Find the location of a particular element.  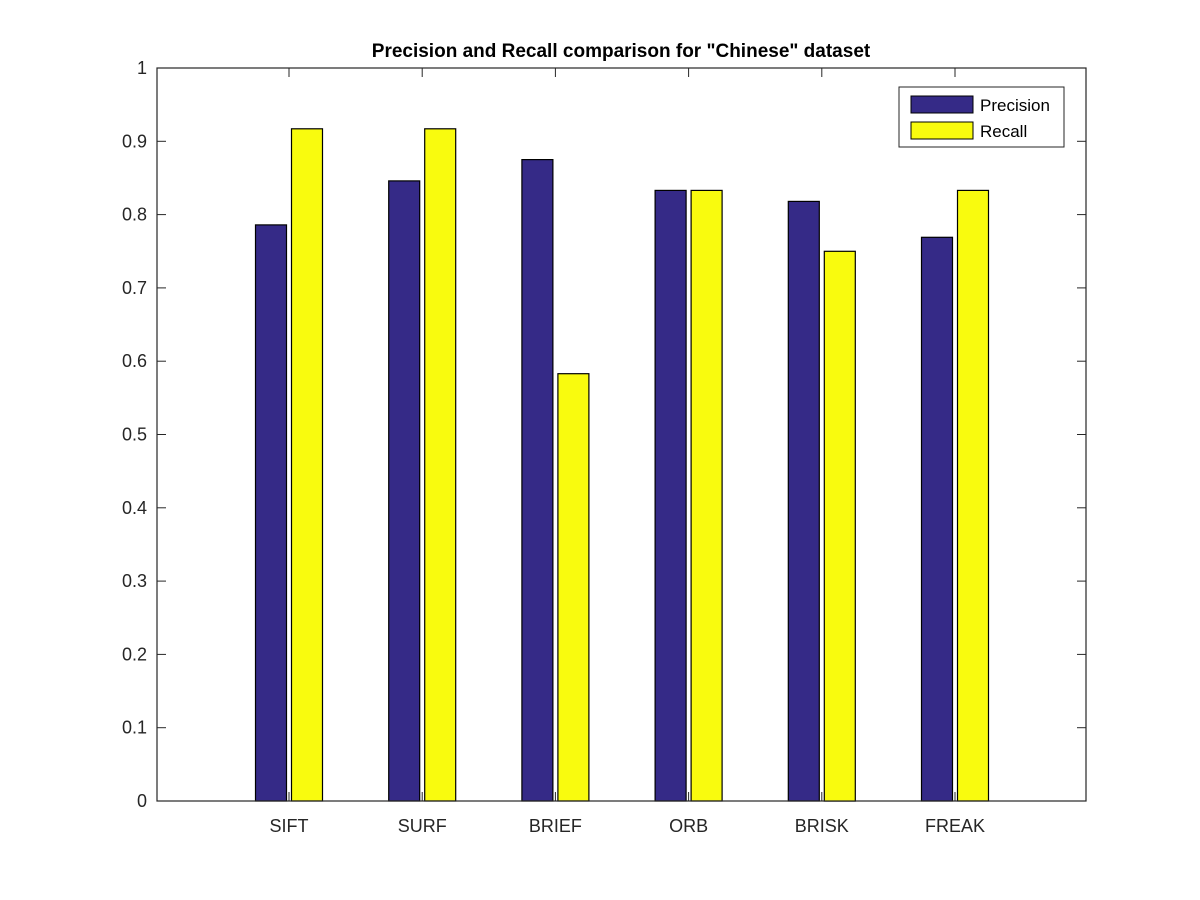

bar-recall-brisk is located at coordinates (839, 526).